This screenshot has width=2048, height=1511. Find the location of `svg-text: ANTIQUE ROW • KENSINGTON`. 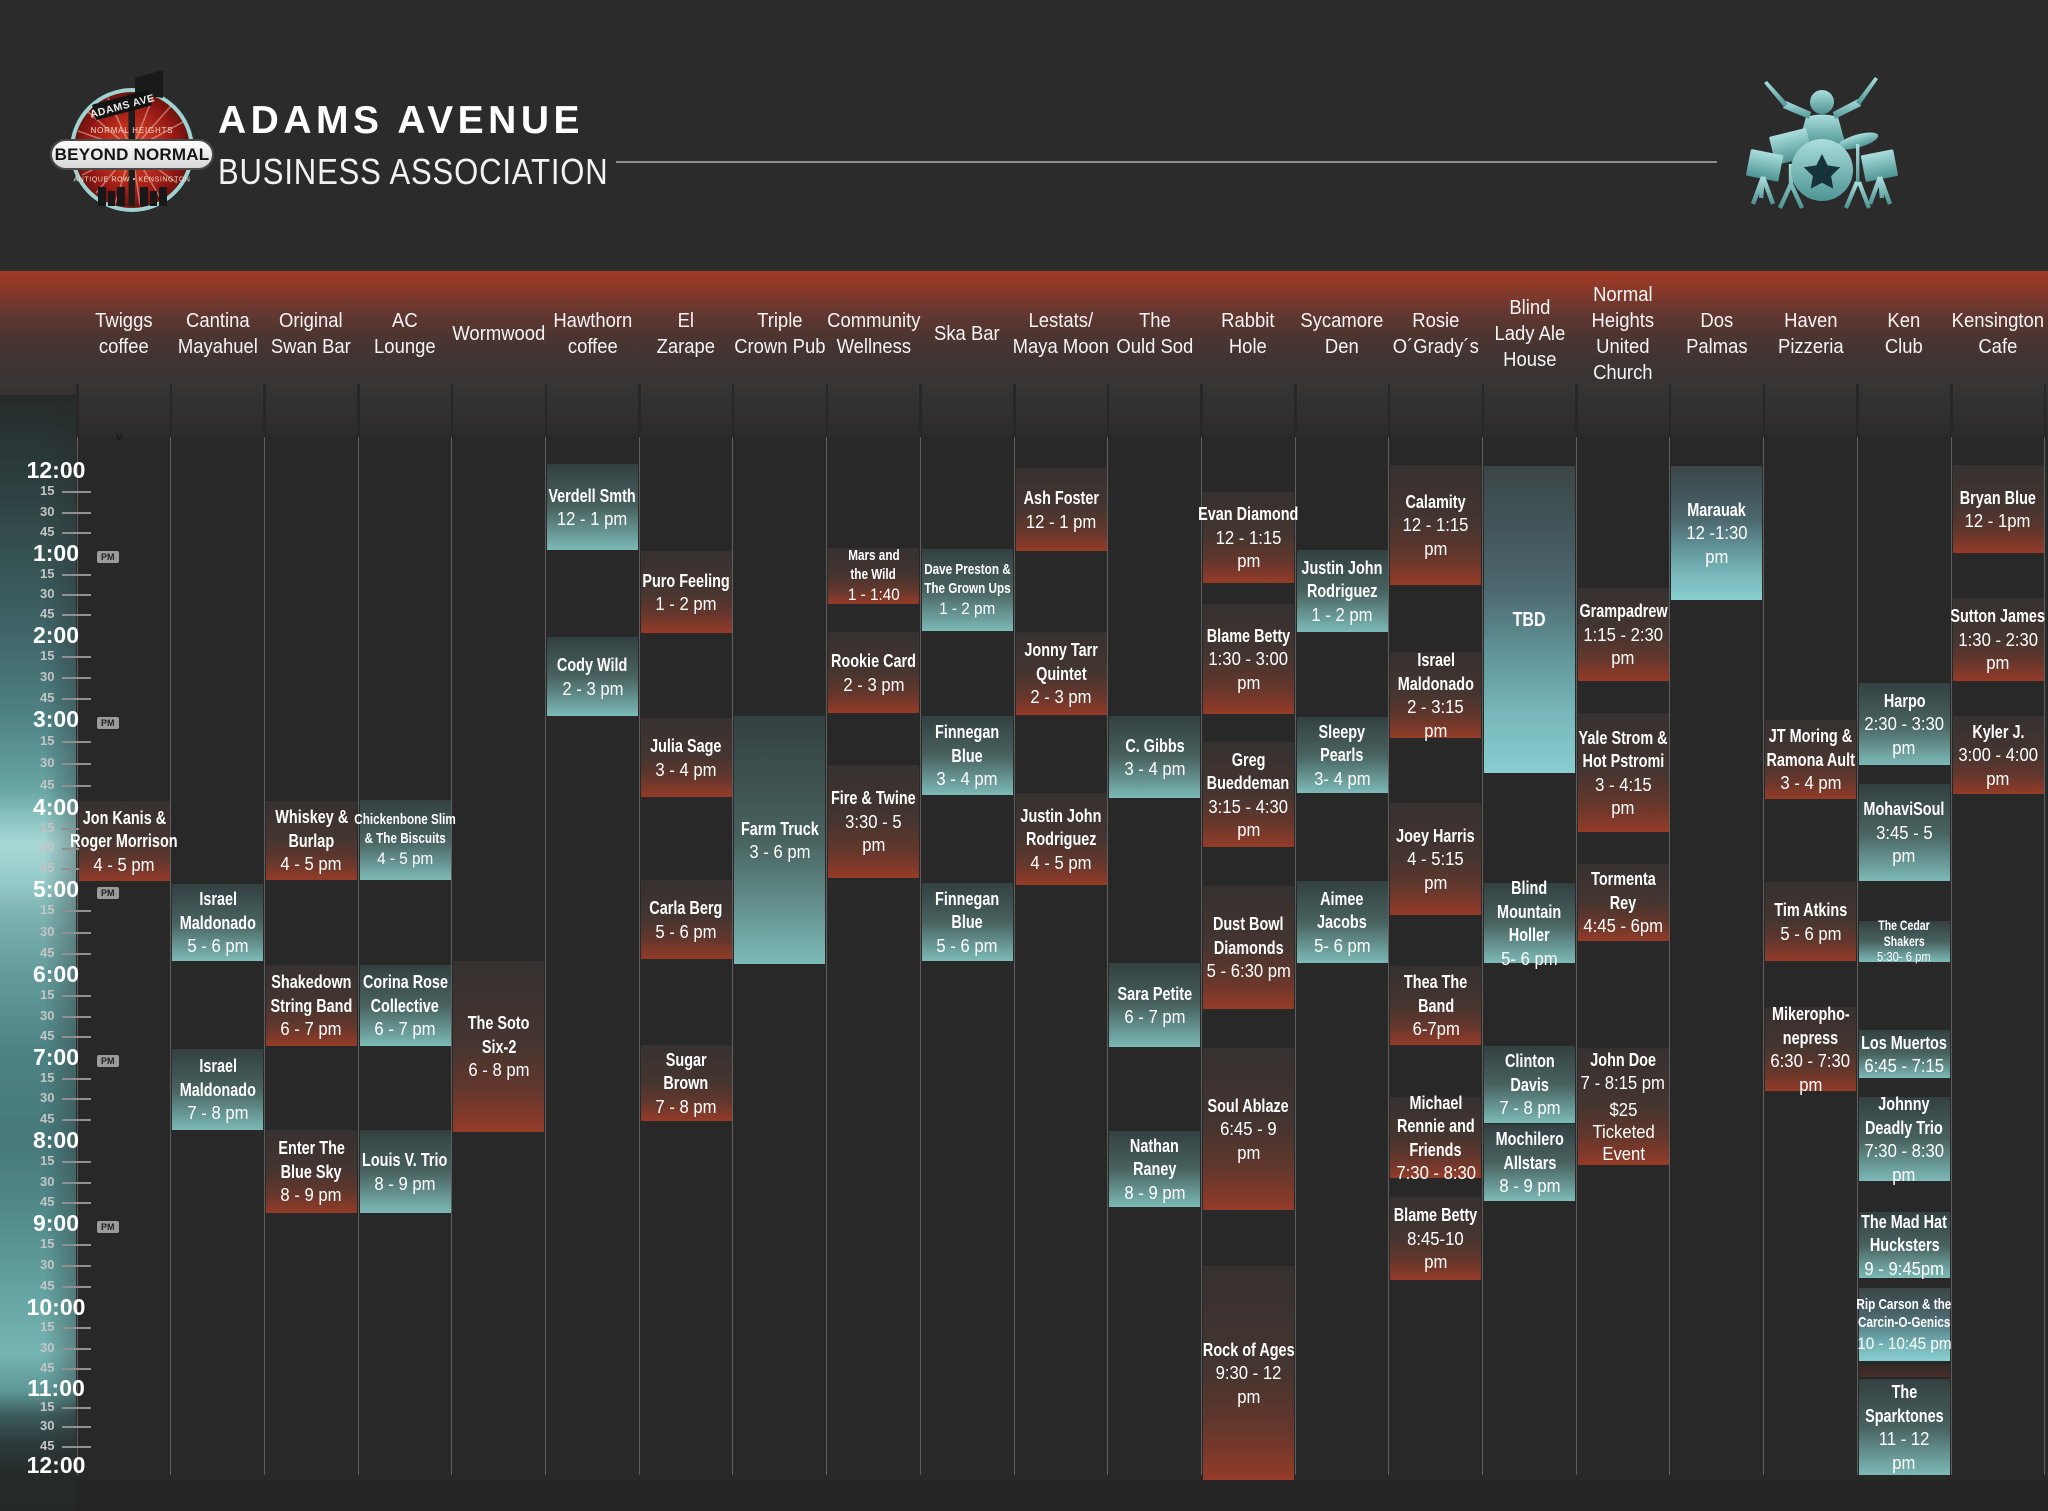

svg-text: ANTIQUE ROW • KENSINGTON is located at coordinates (131, 180).